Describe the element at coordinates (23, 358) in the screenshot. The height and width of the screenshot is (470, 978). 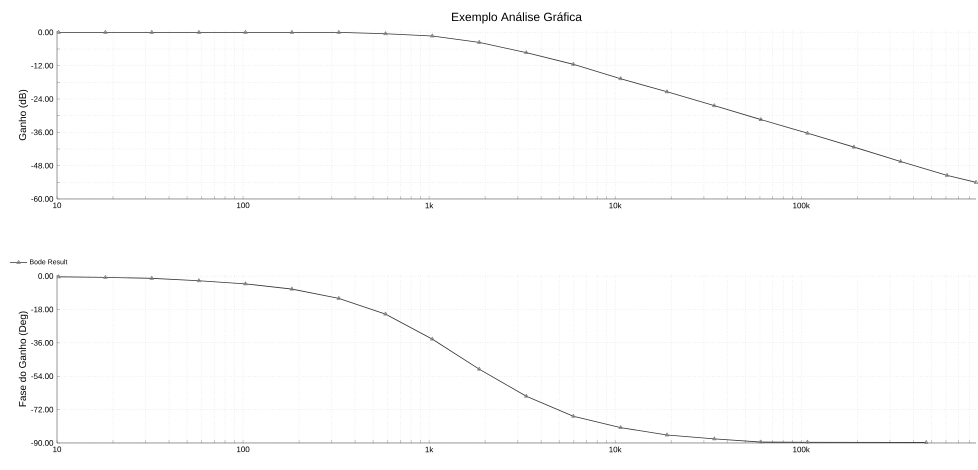
I see `y-axis-title: Fase do Ganho (Deg)` at that location.